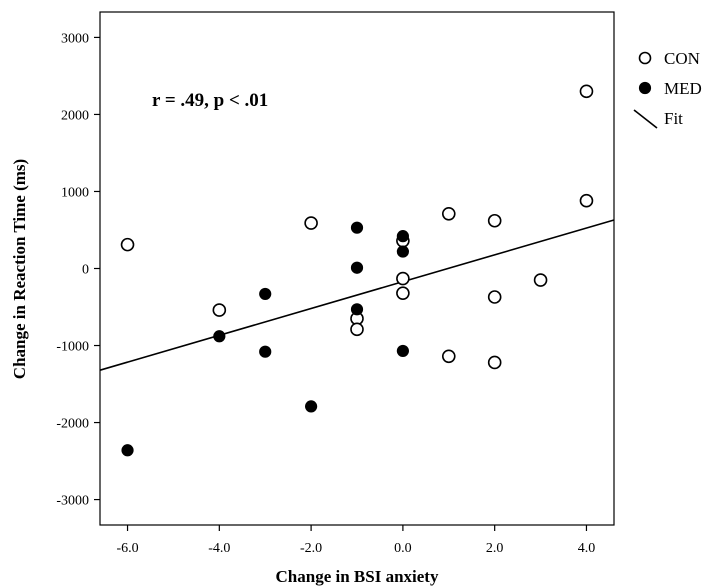 This screenshot has height=586, width=712. What do you see at coordinates (210, 100) in the screenshot?
I see `annotation-text: r = .49, p < .01` at bounding box center [210, 100].